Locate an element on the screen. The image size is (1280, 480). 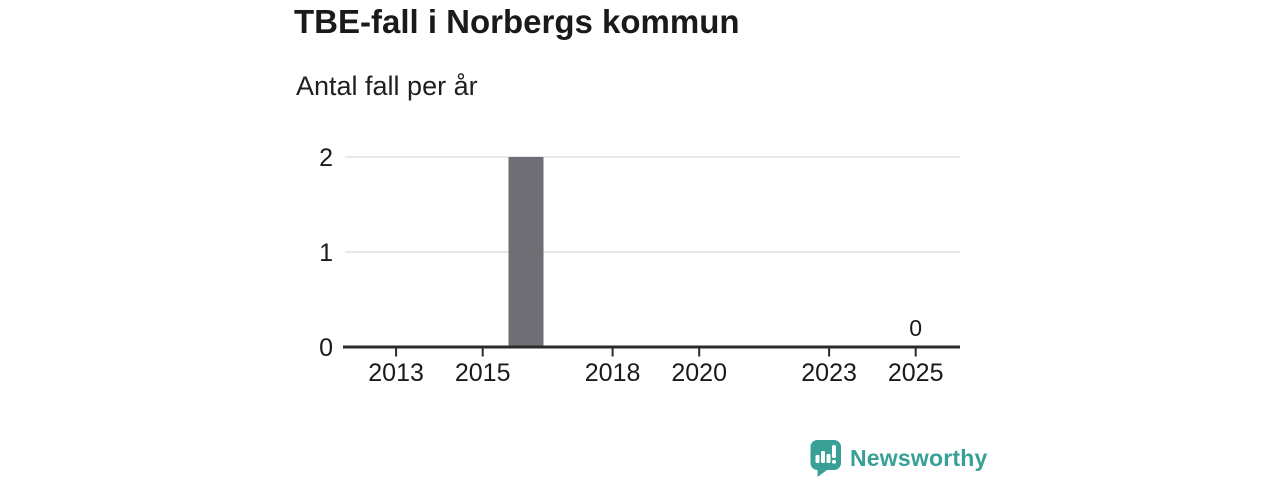
bar-chart-speech-bubble-icon is located at coordinates (825, 458).